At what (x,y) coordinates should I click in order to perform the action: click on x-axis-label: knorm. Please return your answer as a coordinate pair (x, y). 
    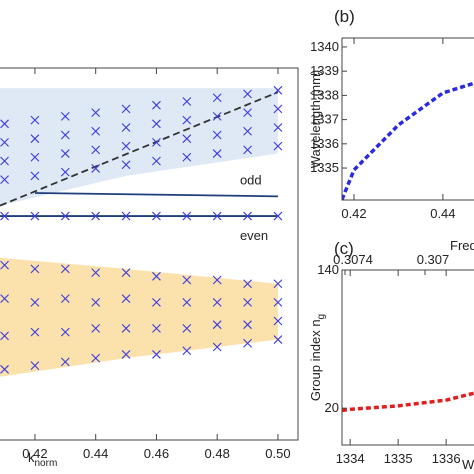
    Looking at the image, I should click on (42, 459).